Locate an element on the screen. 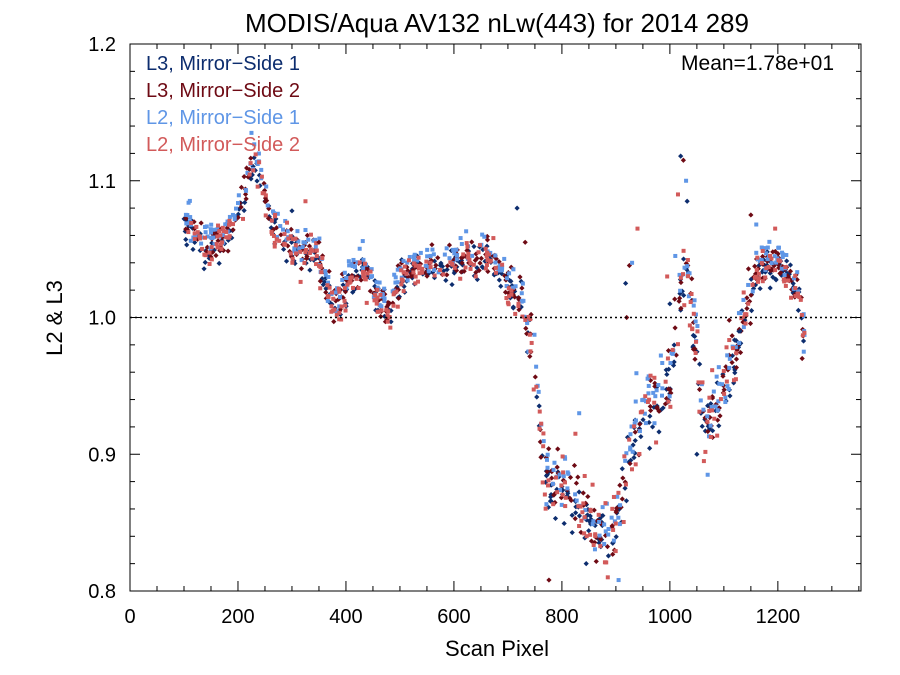  x-tick-label: 600 is located at coordinates (453, 617).